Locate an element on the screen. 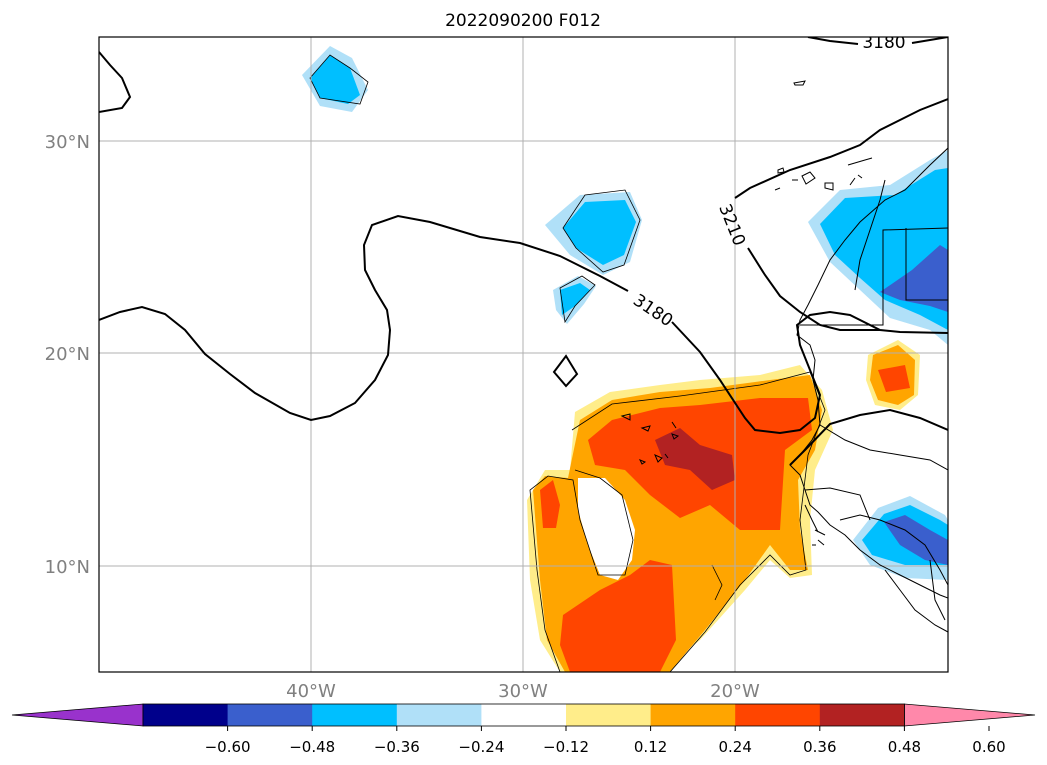  canary-islands is located at coordinates (804, 179).